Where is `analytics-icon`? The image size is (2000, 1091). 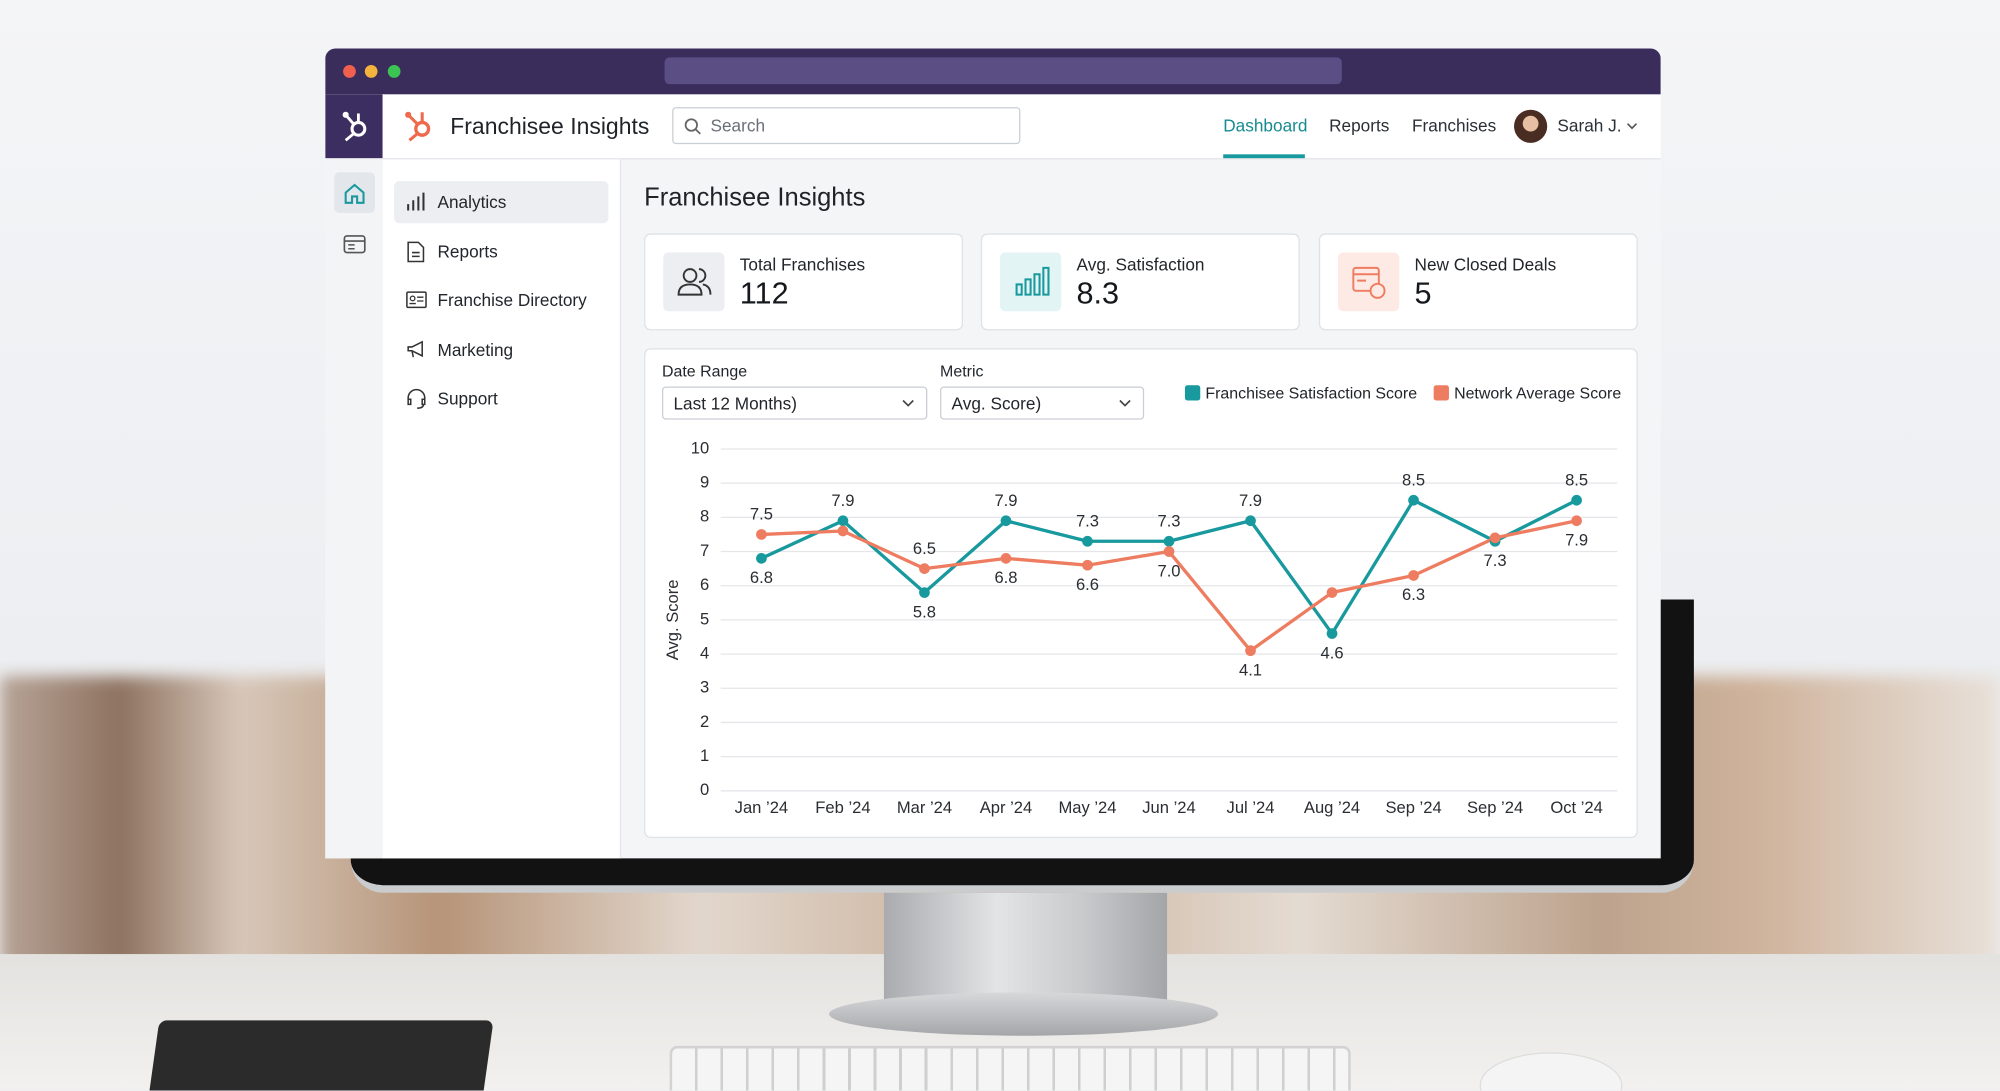 analytics-icon is located at coordinates (416, 201).